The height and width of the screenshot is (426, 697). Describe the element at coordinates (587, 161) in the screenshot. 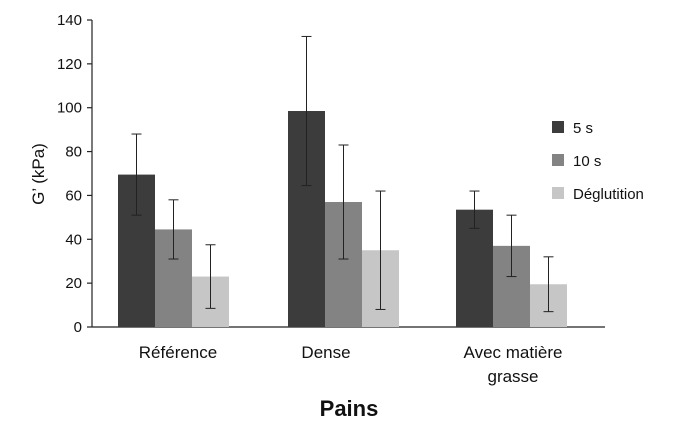

I see `legend-label: 10 s` at that location.